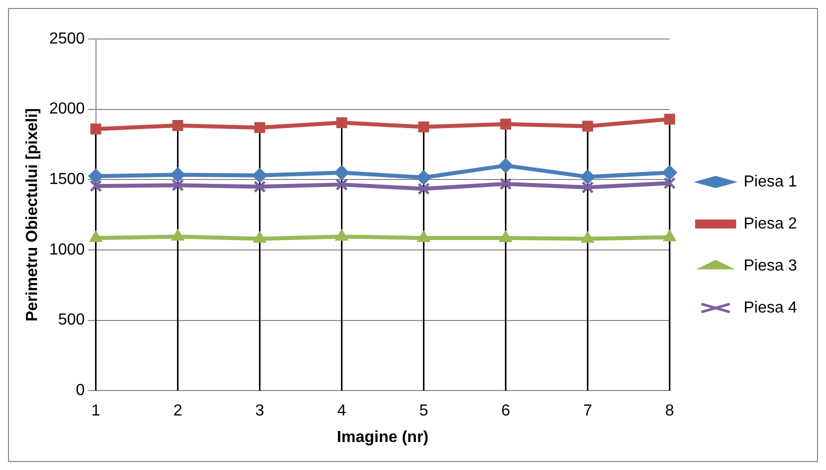  What do you see at coordinates (80, 391) in the screenshot?
I see `y-tick-label: 0` at bounding box center [80, 391].